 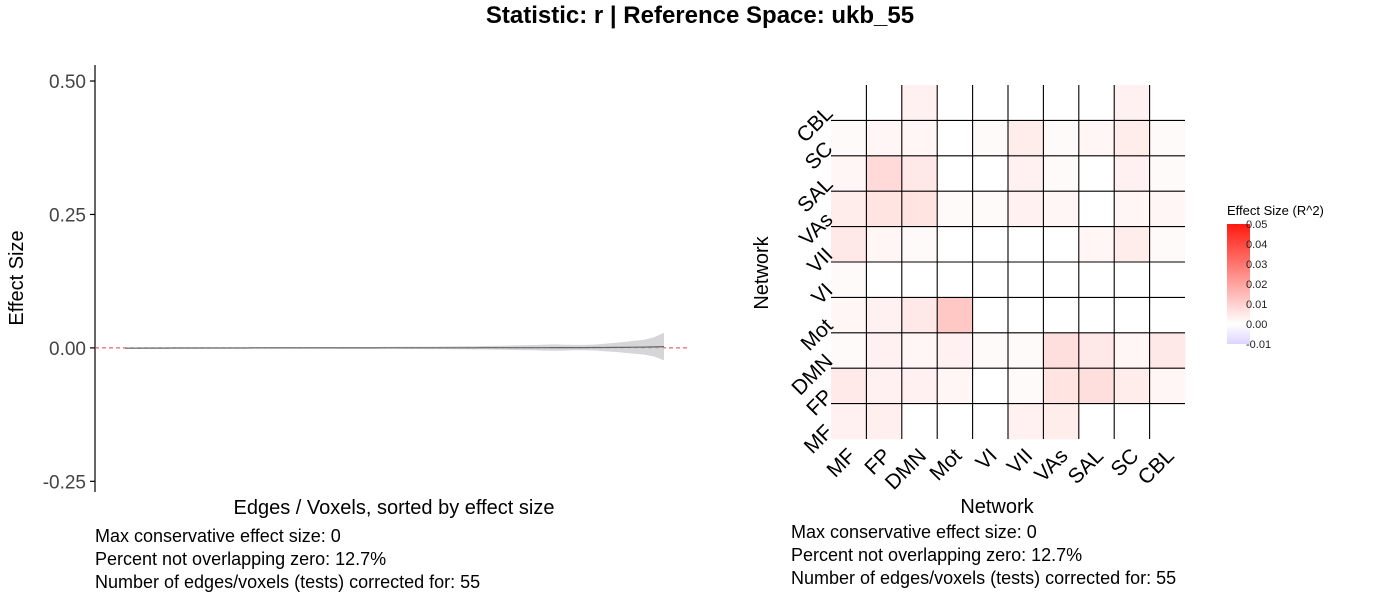 What do you see at coordinates (1238, 284) in the screenshot?
I see `legend-colorbar` at bounding box center [1238, 284].